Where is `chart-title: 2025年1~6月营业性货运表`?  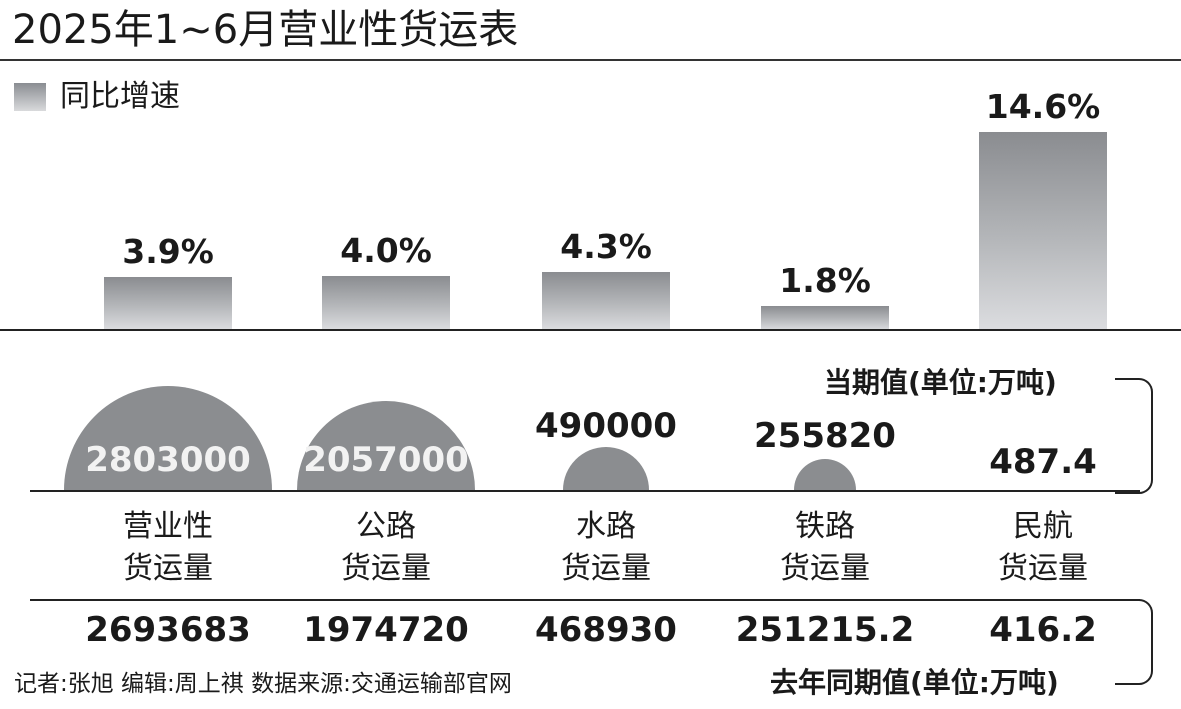 chart-title: 2025年1~6月营业性货运表 is located at coordinates (265, 30).